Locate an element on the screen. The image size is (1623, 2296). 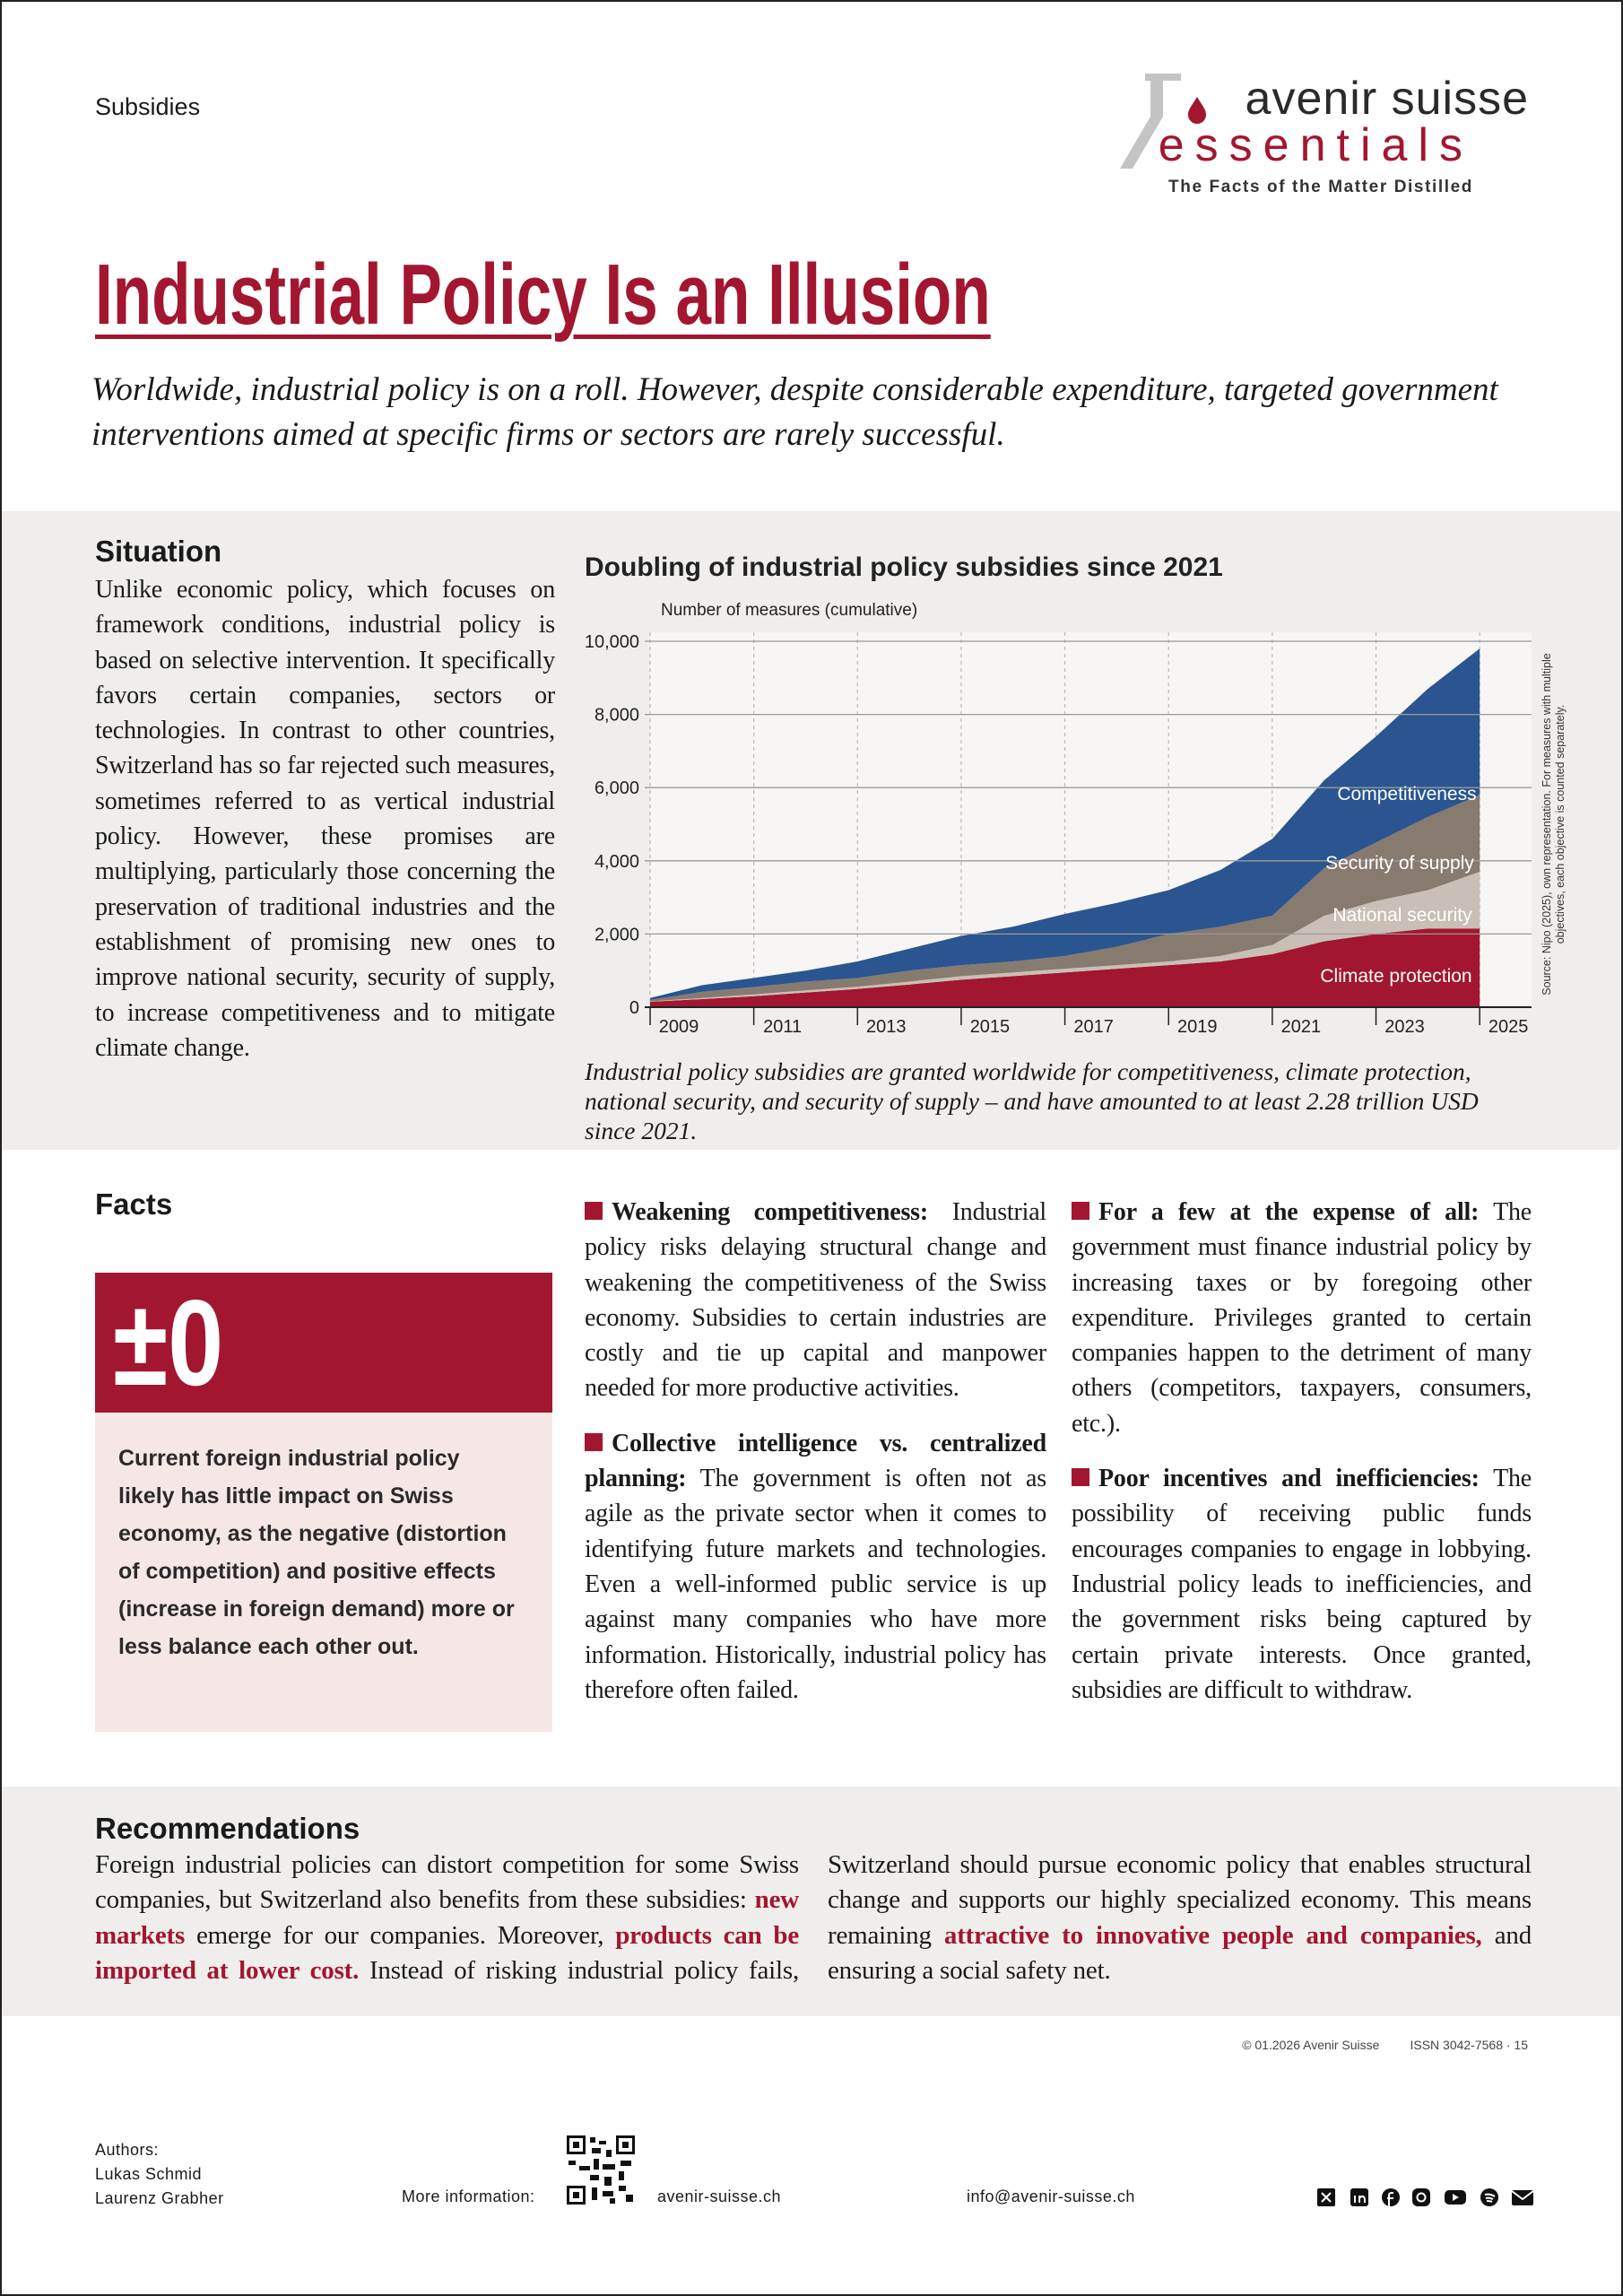
fact-heading: Weakening competitiveness: is located at coordinates (770, 1212).